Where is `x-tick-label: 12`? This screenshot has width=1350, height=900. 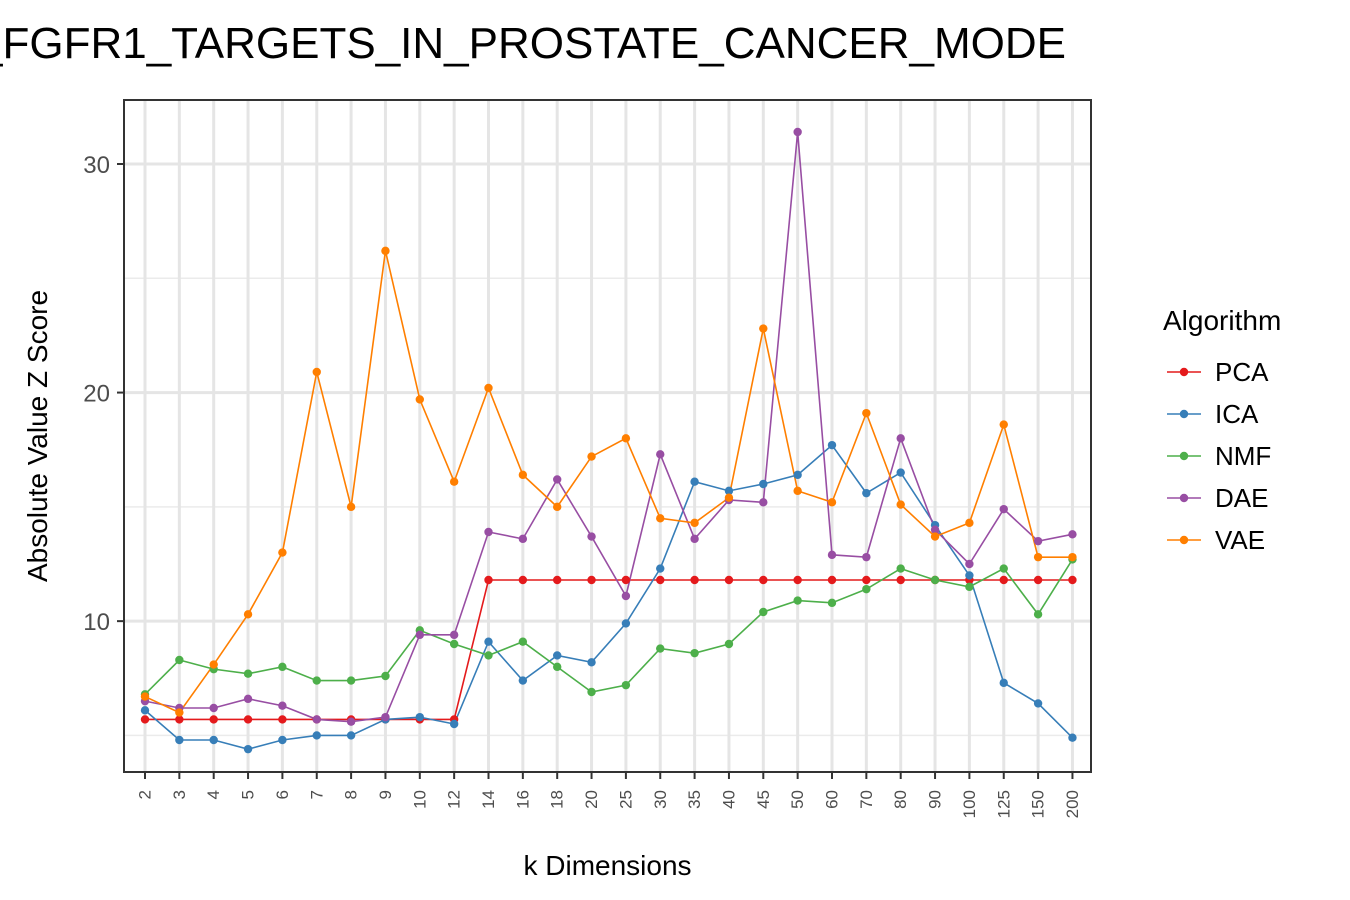
x-tick-label: 12 is located at coordinates (454, 799).